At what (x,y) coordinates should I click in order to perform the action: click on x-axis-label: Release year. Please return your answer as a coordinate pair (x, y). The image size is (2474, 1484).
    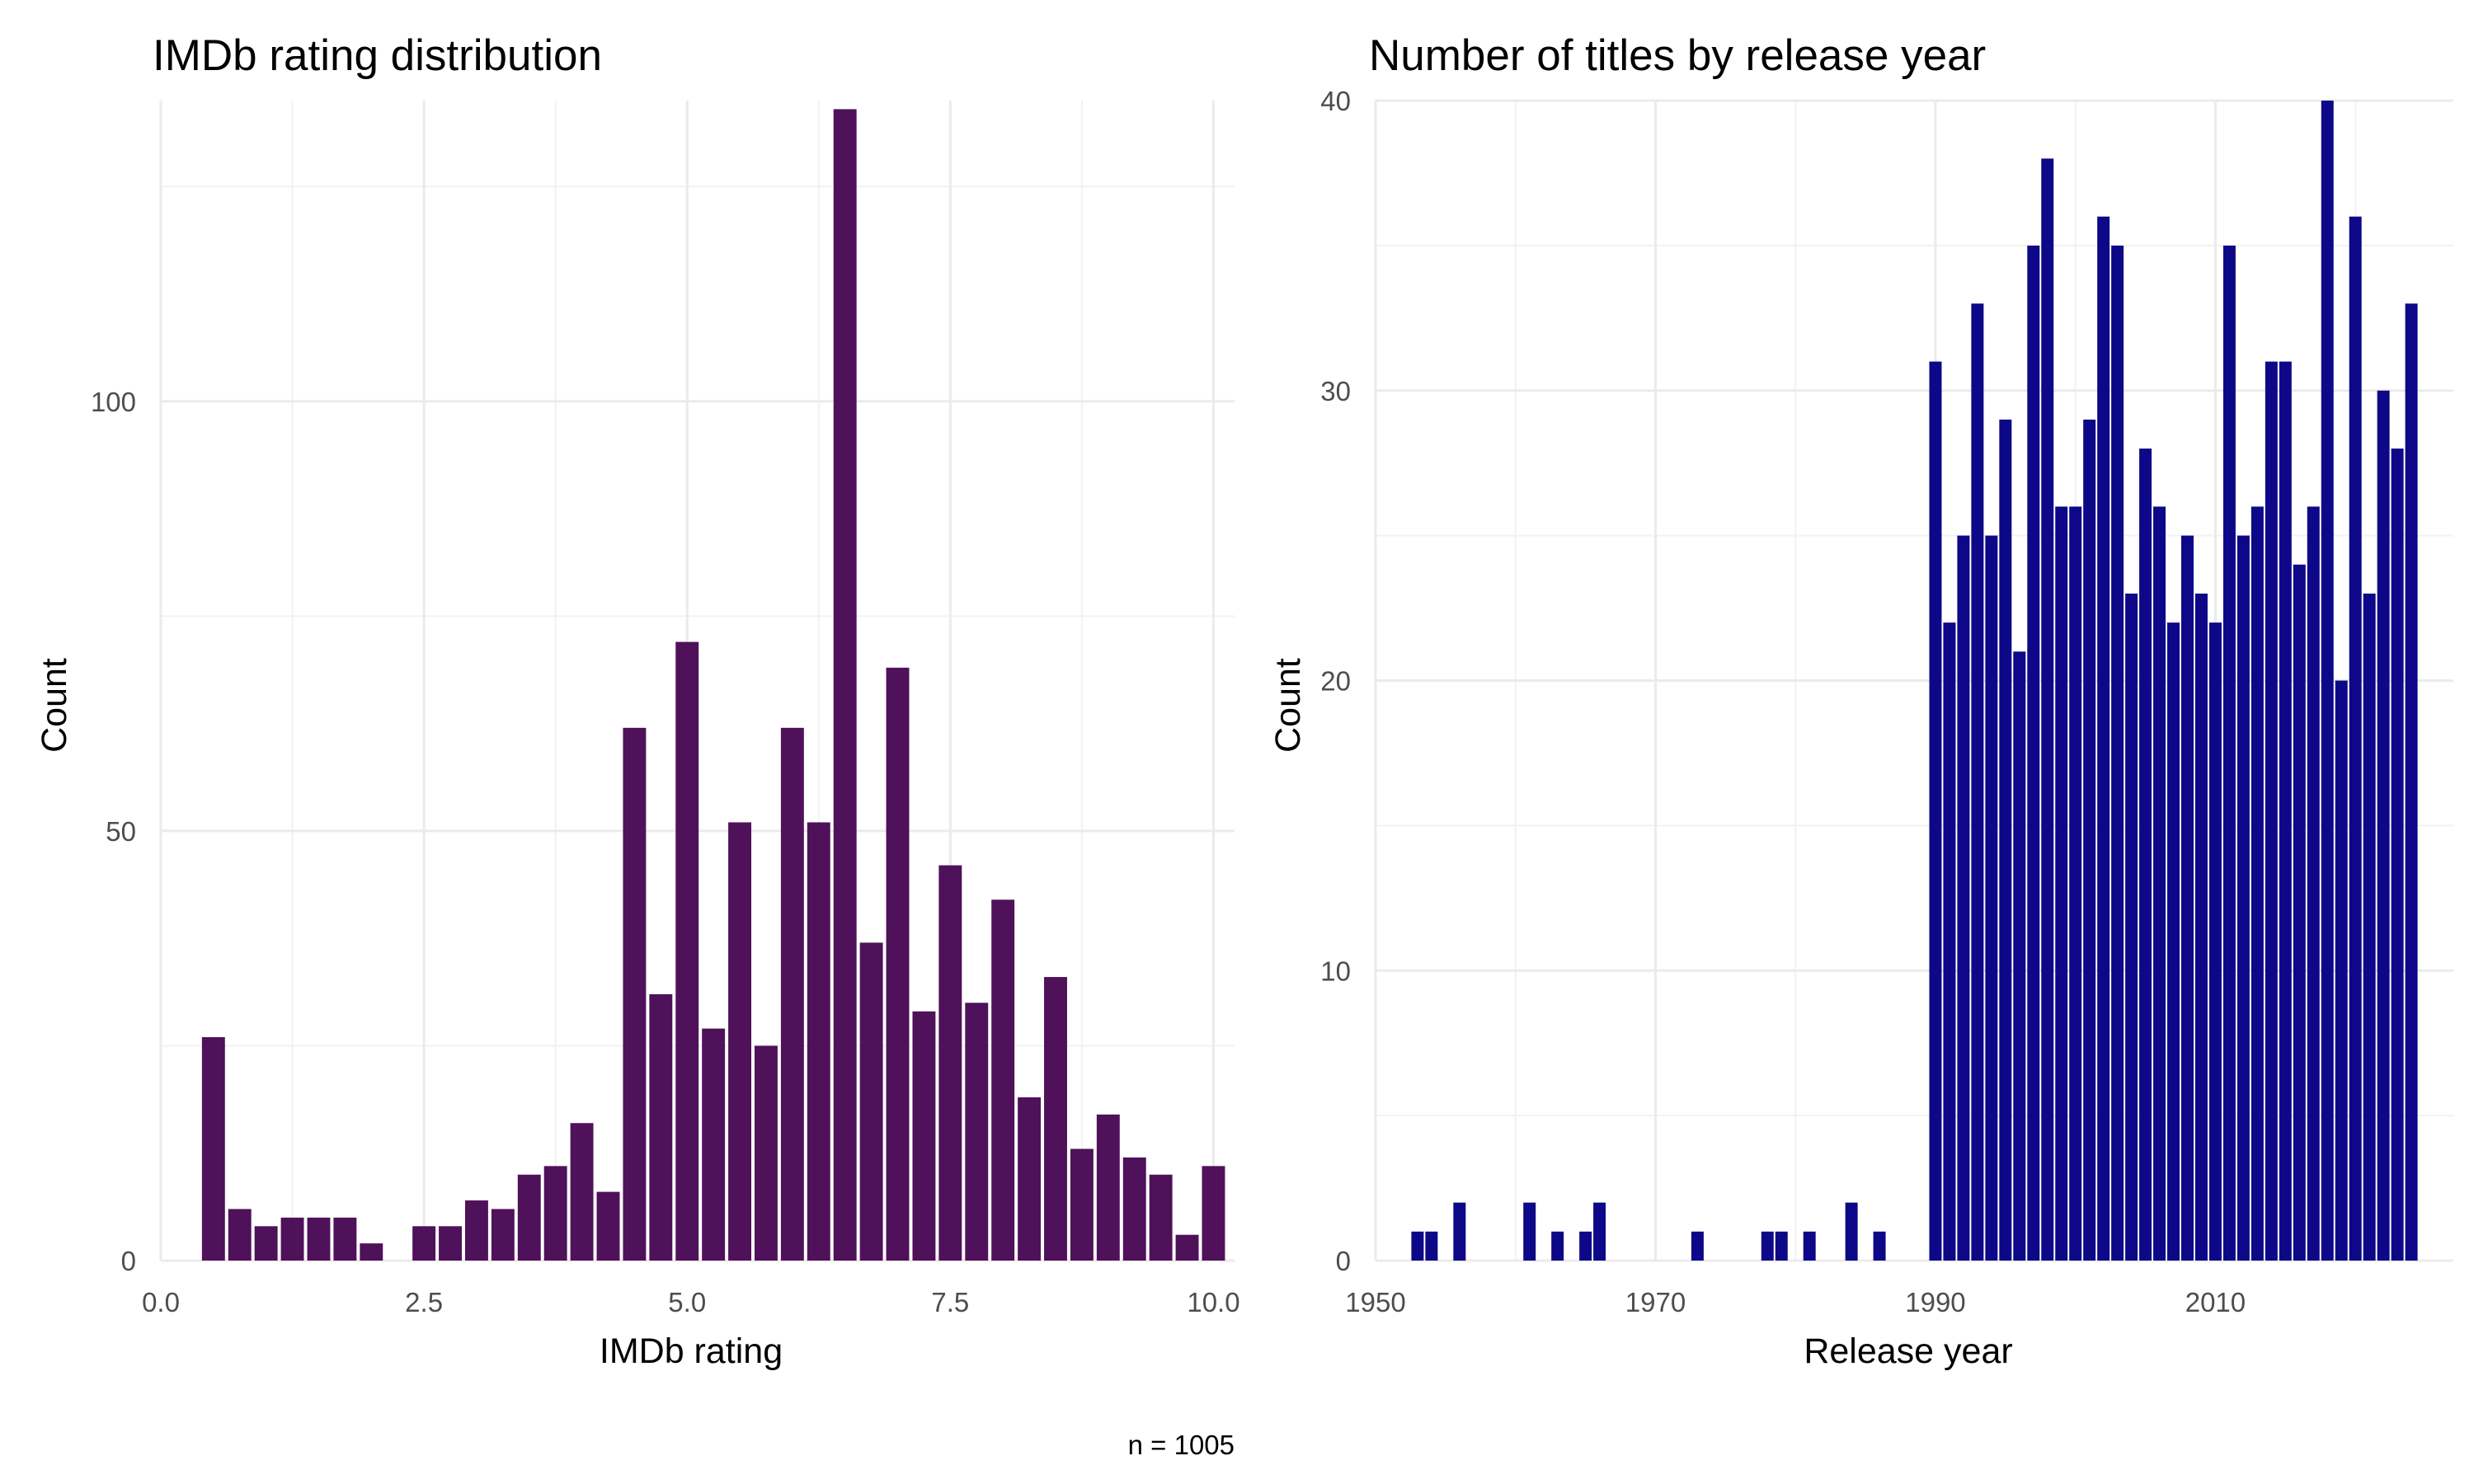
    Looking at the image, I should click on (1908, 1351).